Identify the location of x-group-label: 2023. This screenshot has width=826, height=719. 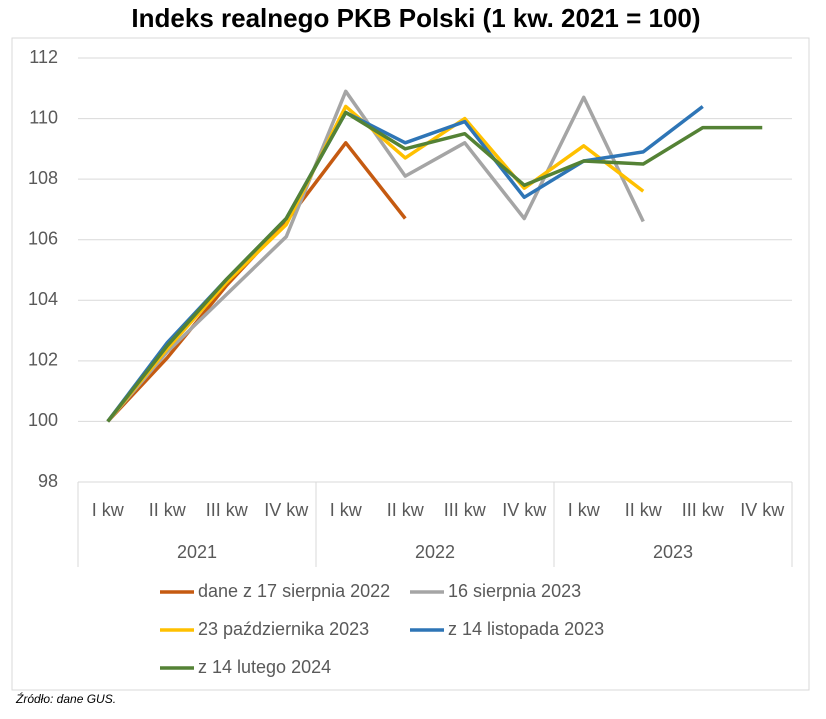
(673, 552).